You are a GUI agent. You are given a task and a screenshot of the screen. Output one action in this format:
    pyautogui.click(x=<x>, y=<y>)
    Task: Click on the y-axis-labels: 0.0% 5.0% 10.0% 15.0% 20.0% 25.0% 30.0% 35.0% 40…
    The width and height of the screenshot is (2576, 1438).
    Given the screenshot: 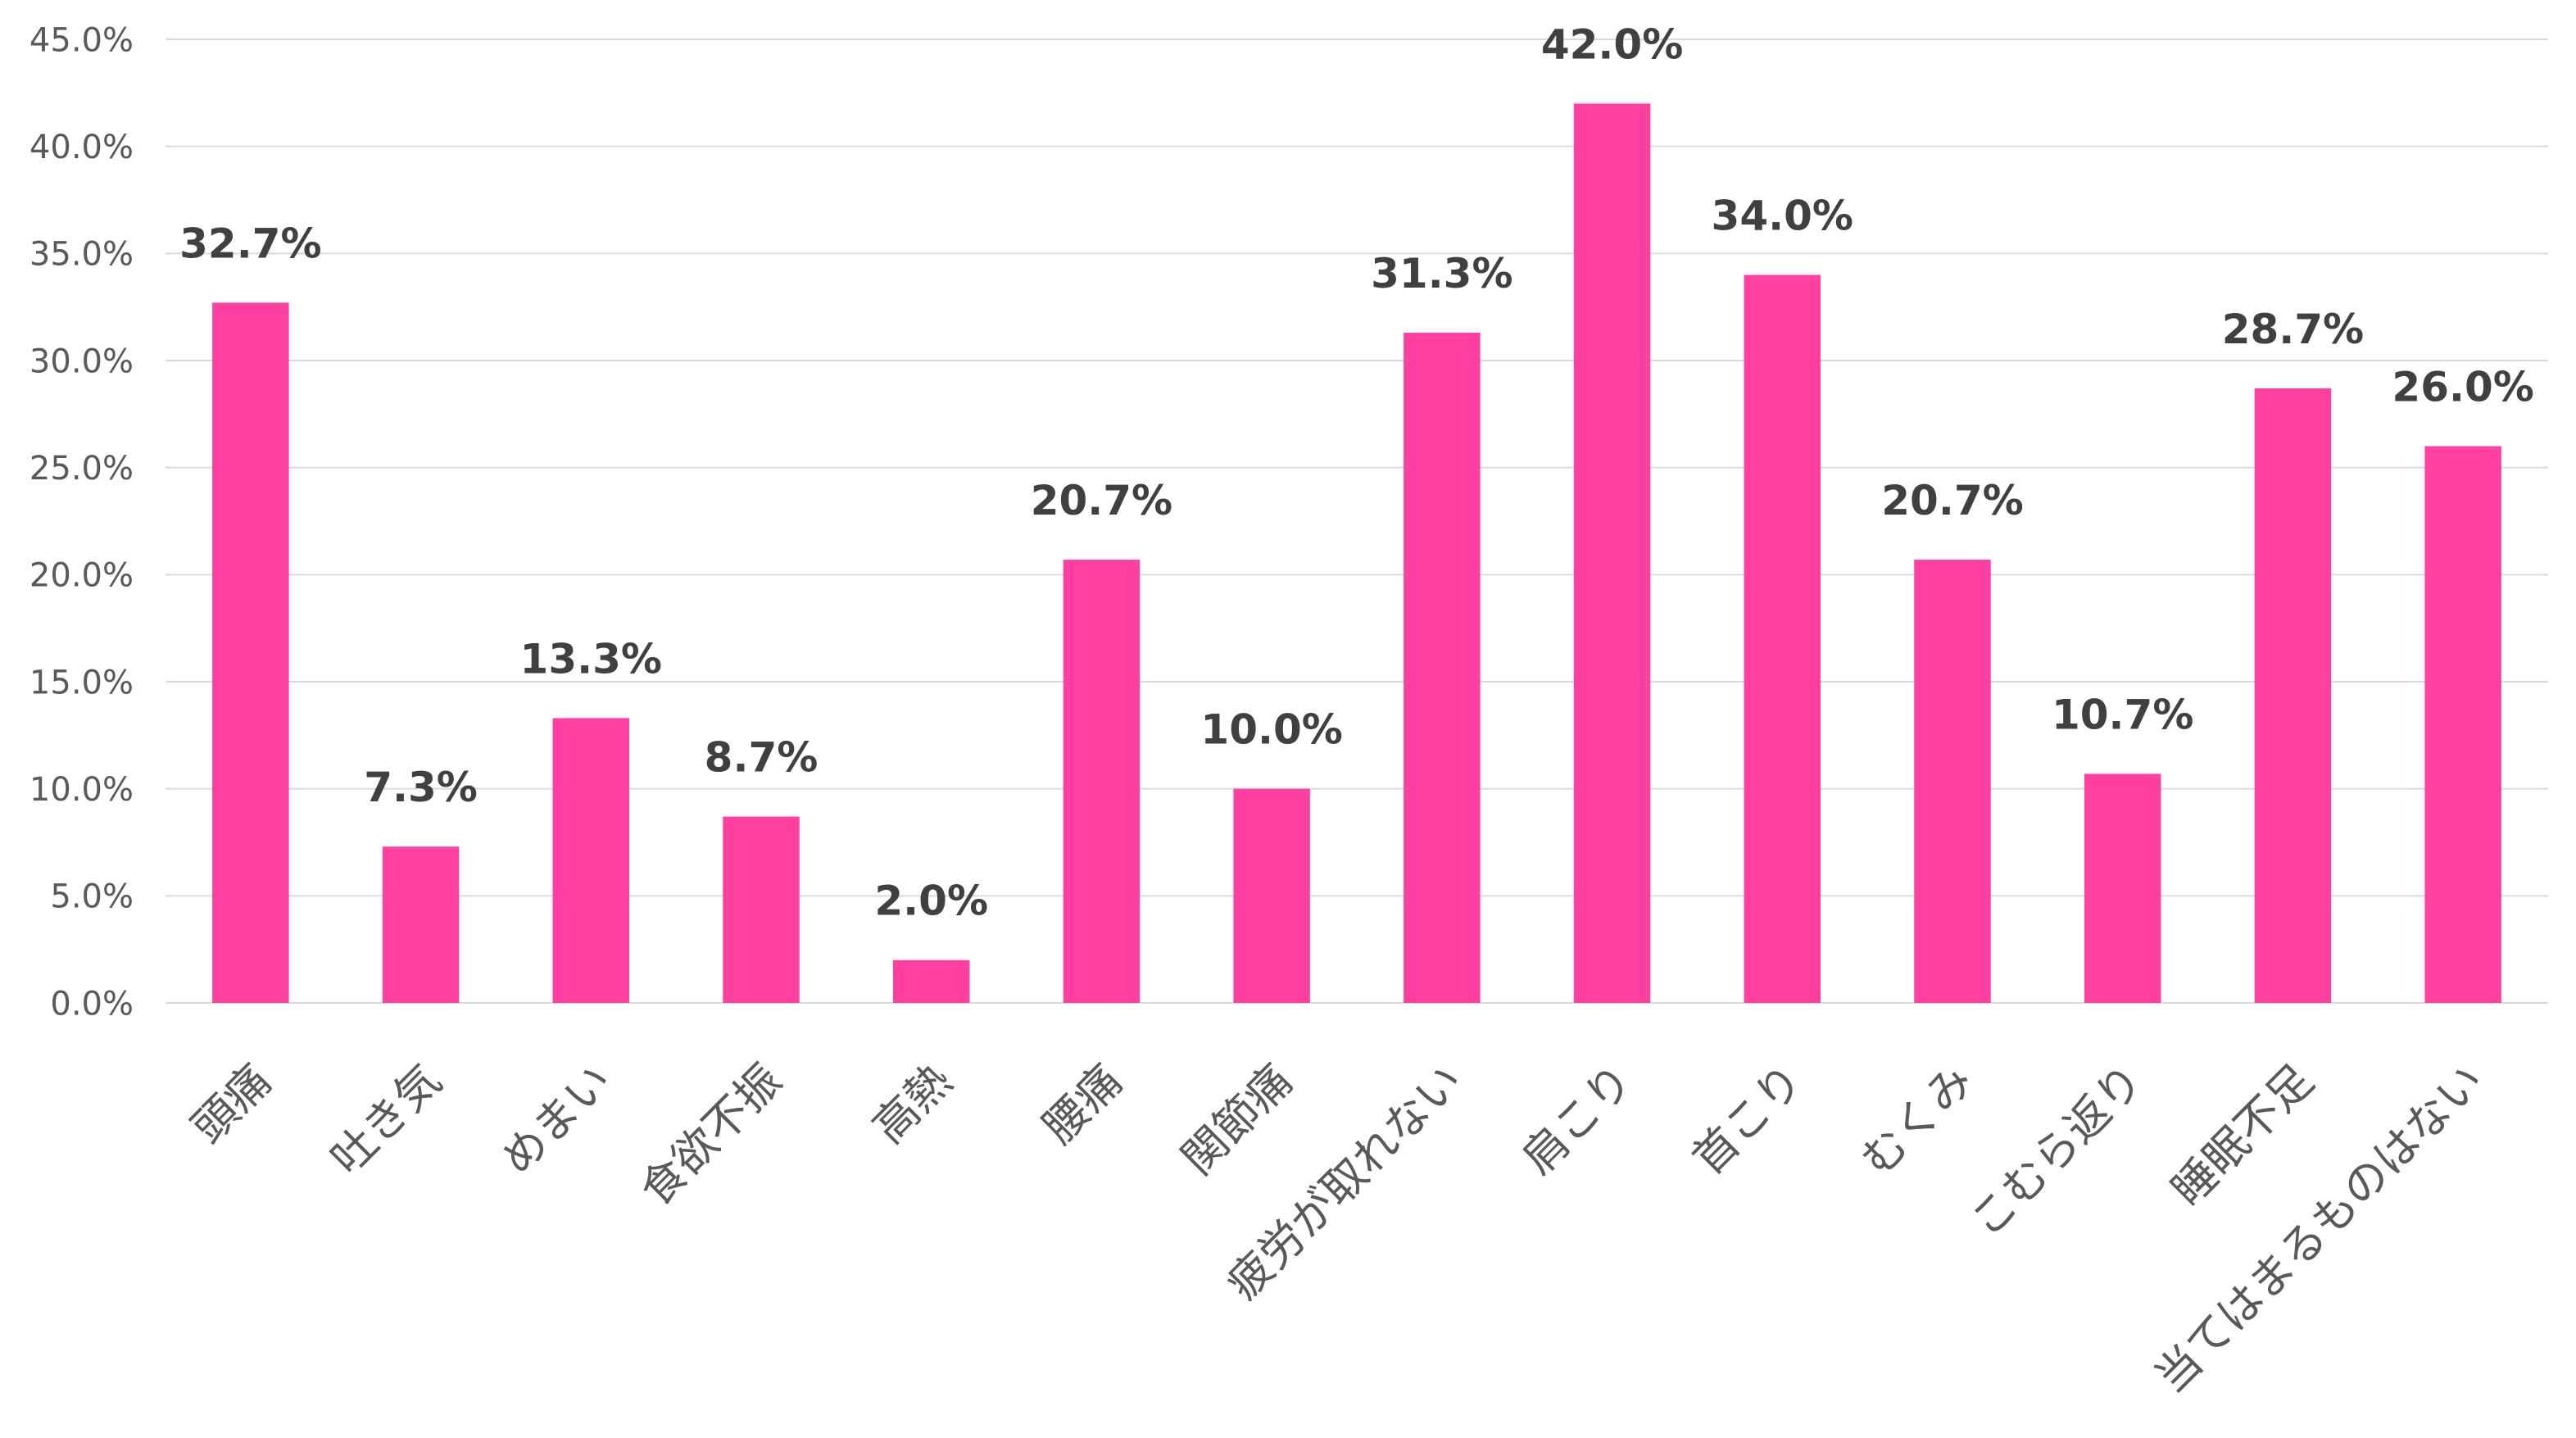 What is the action you would take?
    pyautogui.click(x=81, y=522)
    